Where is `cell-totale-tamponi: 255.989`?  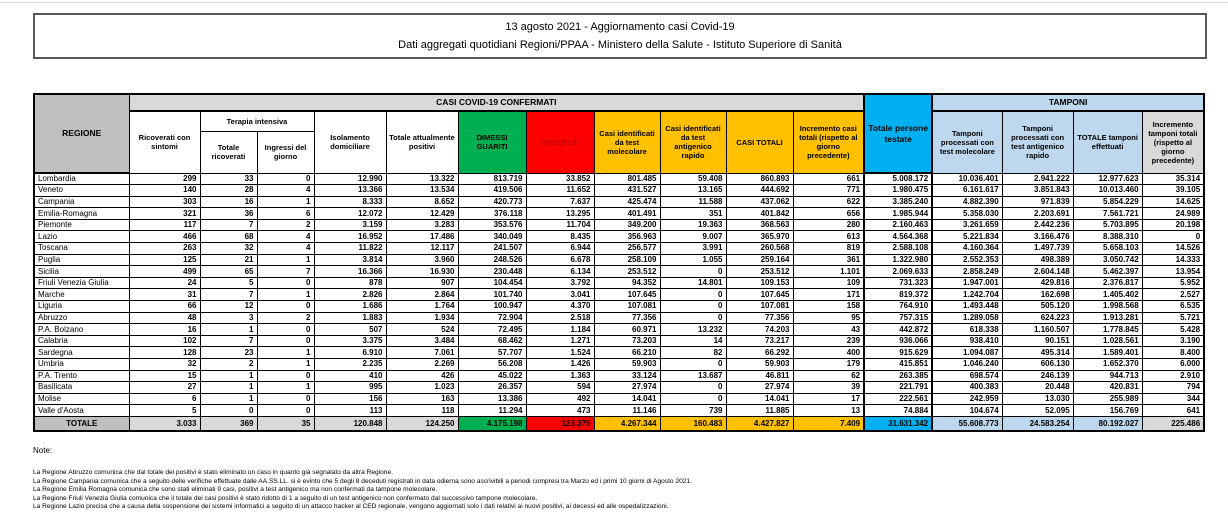 cell-totale-tamponi: 255.989 is located at coordinates (1107, 399).